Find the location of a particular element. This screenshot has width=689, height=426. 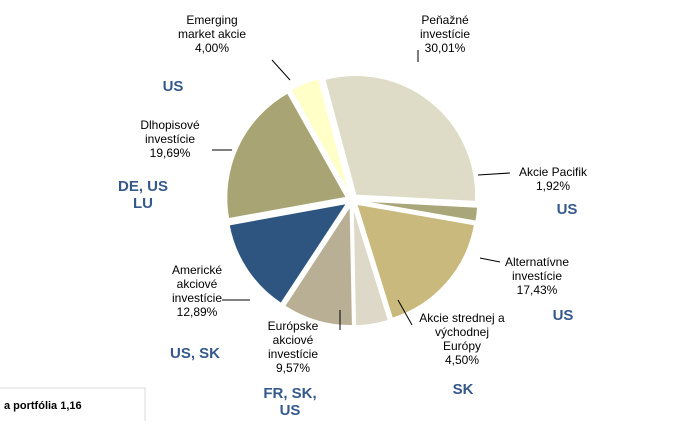

value-label: 19,69% is located at coordinates (170, 153).